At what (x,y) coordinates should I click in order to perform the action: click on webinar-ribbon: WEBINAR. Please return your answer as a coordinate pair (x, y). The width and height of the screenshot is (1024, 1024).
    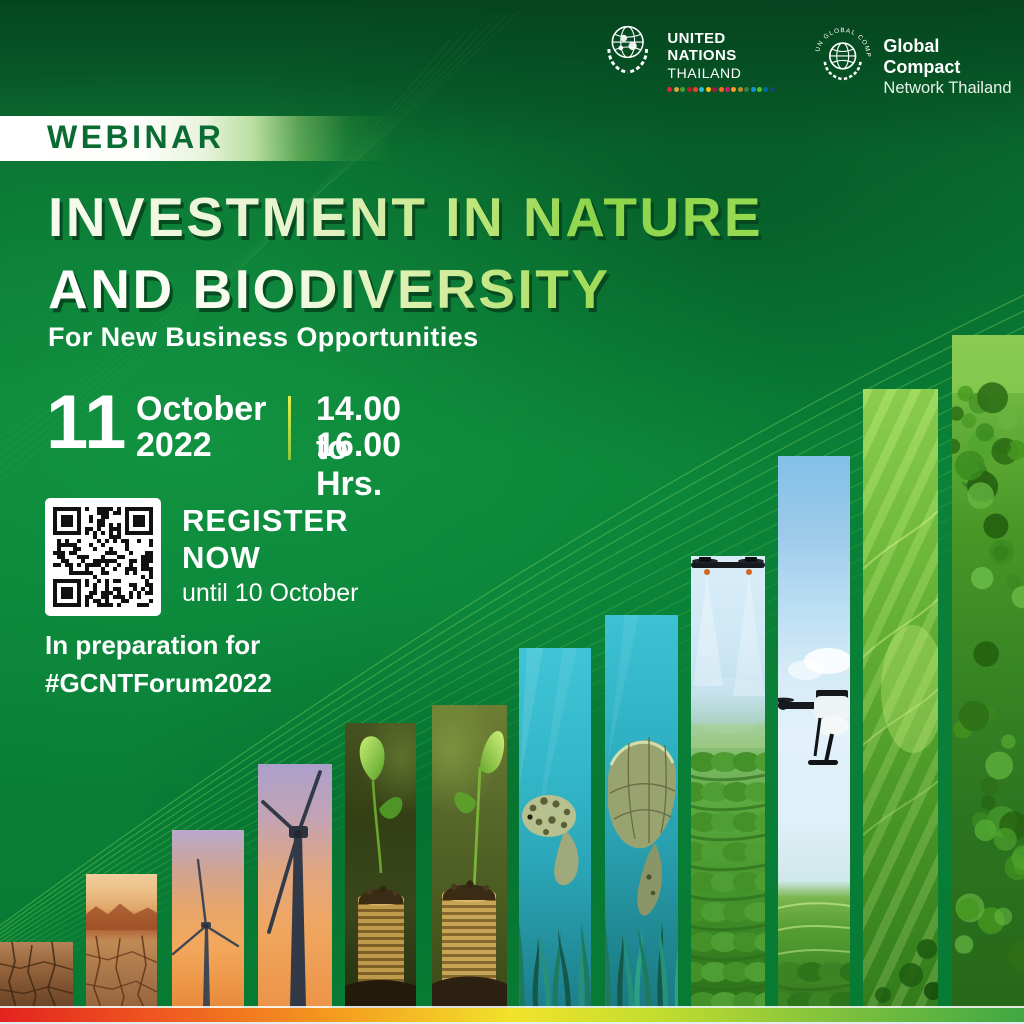
    Looking at the image, I should click on (197, 138).